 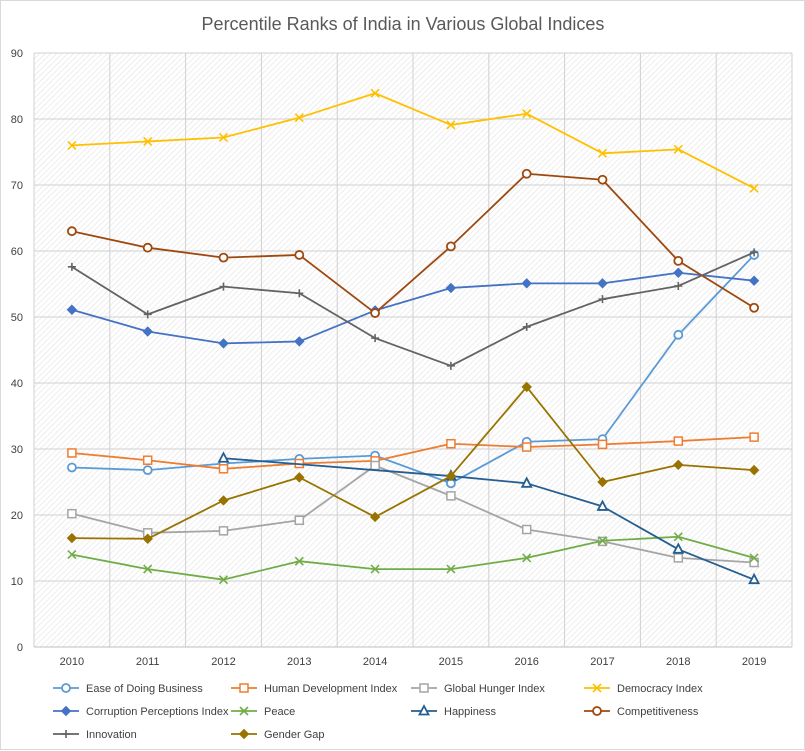 I want to click on x-tick-label: 2015, so click(x=451, y=662).